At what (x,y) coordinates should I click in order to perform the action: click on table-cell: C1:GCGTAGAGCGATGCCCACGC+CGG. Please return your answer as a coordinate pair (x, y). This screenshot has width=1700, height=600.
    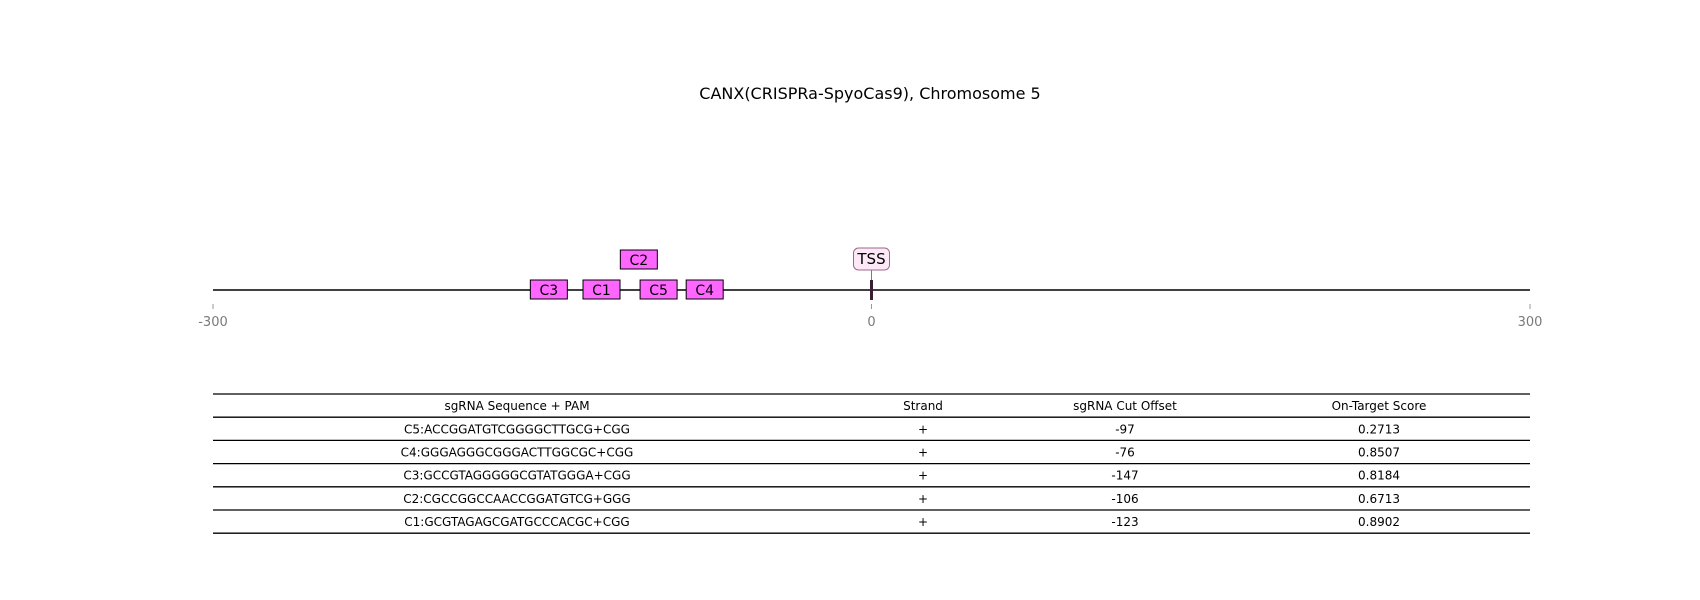
    Looking at the image, I should click on (516, 522).